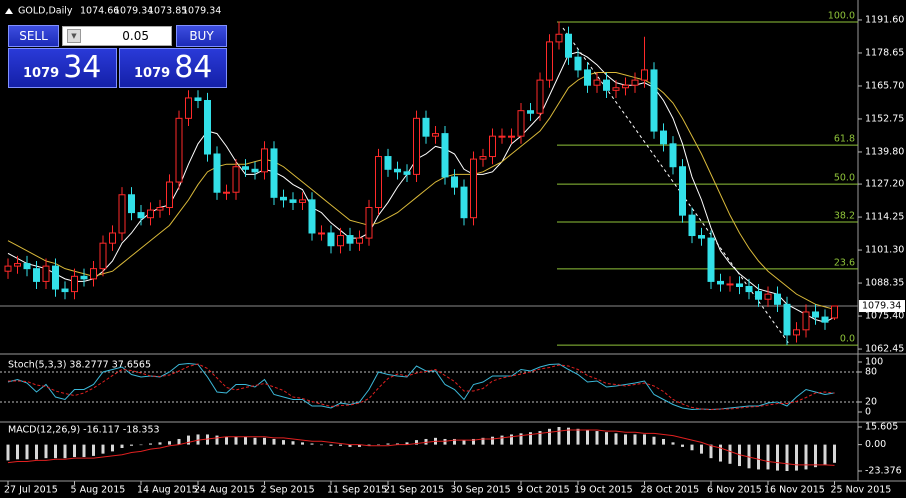 The image size is (906, 498). Describe the element at coordinates (881, 427) in the screenshot. I see `y-tick-label: 15.605` at that location.